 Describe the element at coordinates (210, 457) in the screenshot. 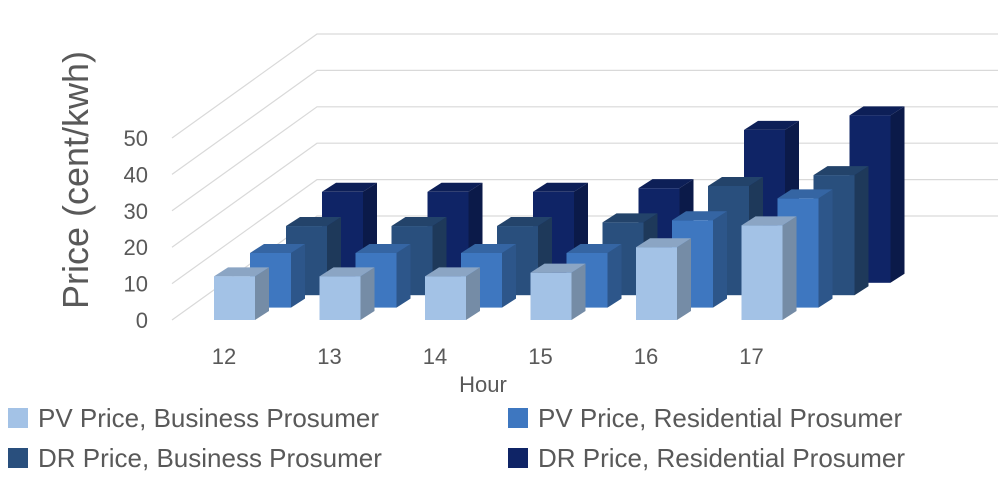

I see `legend-label: DR Price, Business Prosumer` at that location.